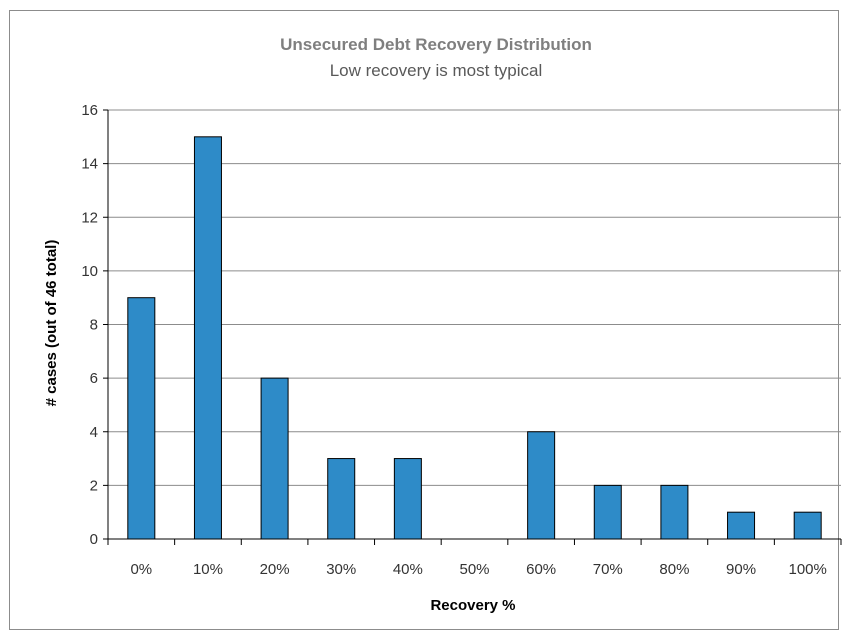 This screenshot has height=638, width=851. What do you see at coordinates (474, 569) in the screenshot?
I see `x-tick-label: 50%` at bounding box center [474, 569].